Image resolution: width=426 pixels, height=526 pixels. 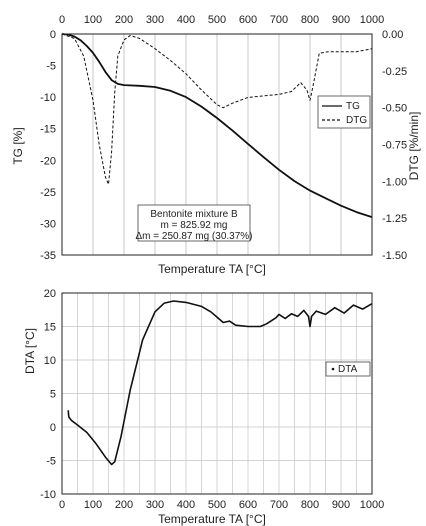 I want to click on dta-y-tick-label: 10, so click(x=50, y=361).